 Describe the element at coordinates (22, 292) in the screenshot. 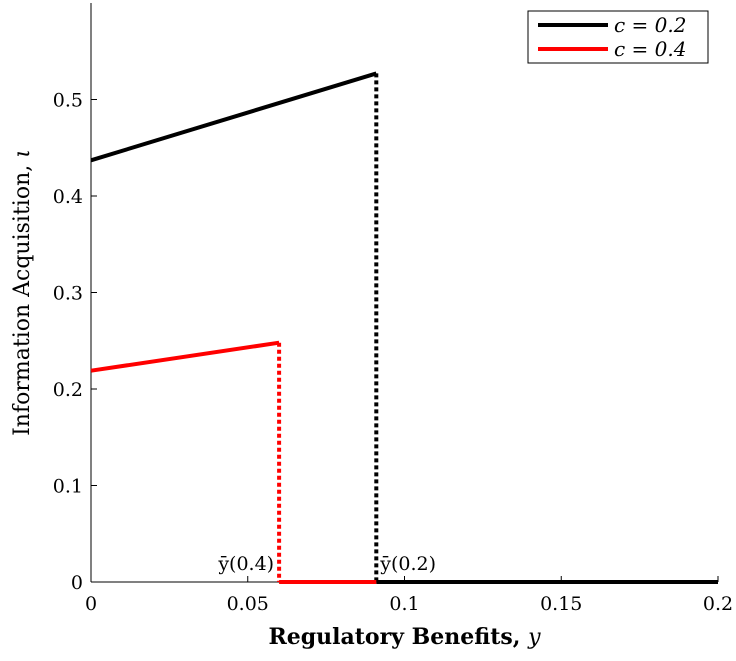

I see `y-axis-title: Information Acquisition, ι` at that location.